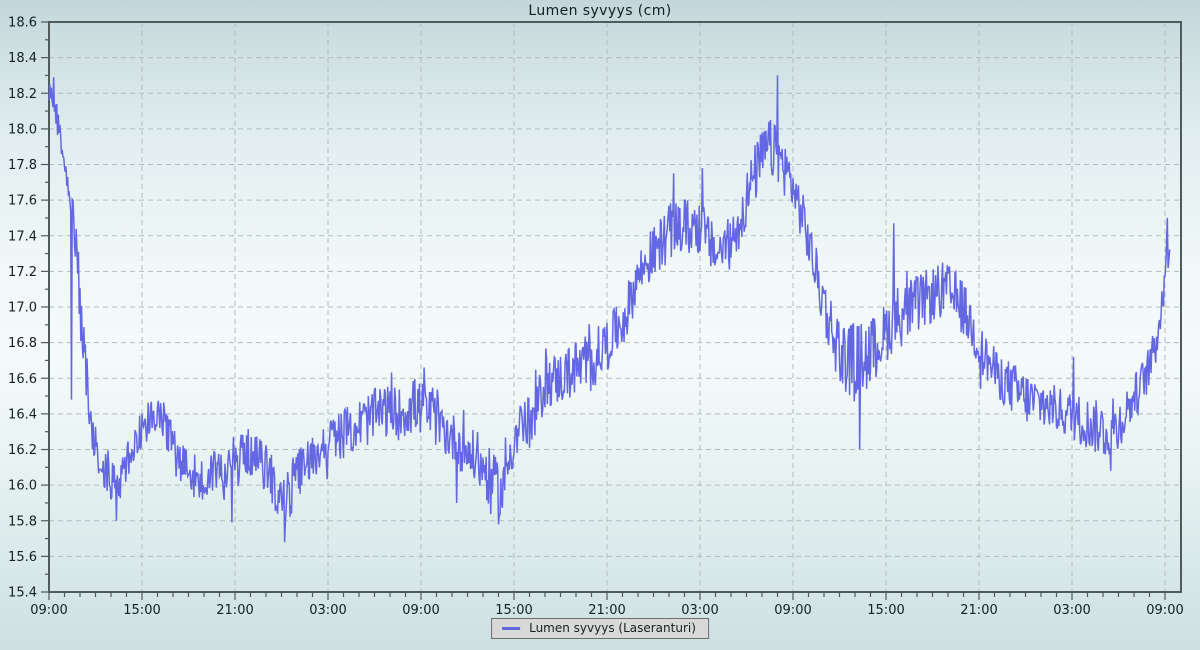  Describe the element at coordinates (22, 94) in the screenshot. I see `y-tick-label: 18.2` at that location.